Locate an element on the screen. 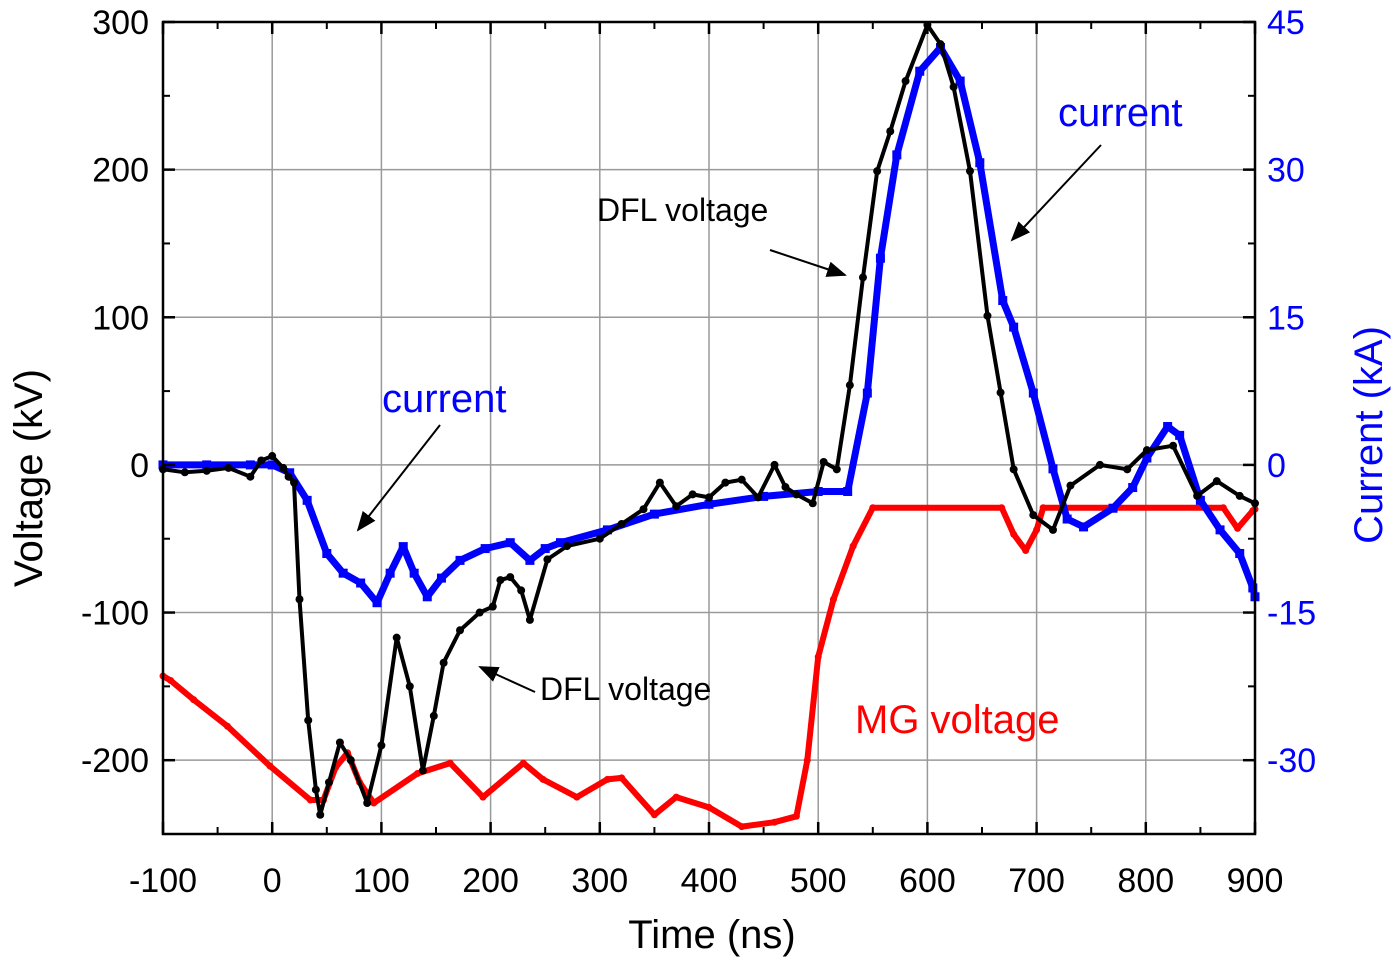  x-tick-label: 0 is located at coordinates (272, 881).